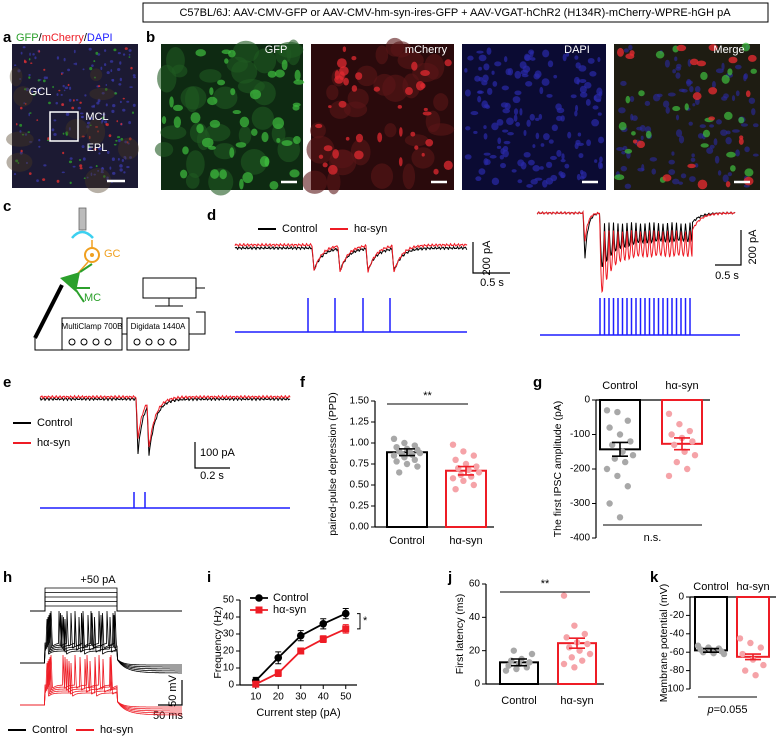  I want to click on bar, so click(711, 624).